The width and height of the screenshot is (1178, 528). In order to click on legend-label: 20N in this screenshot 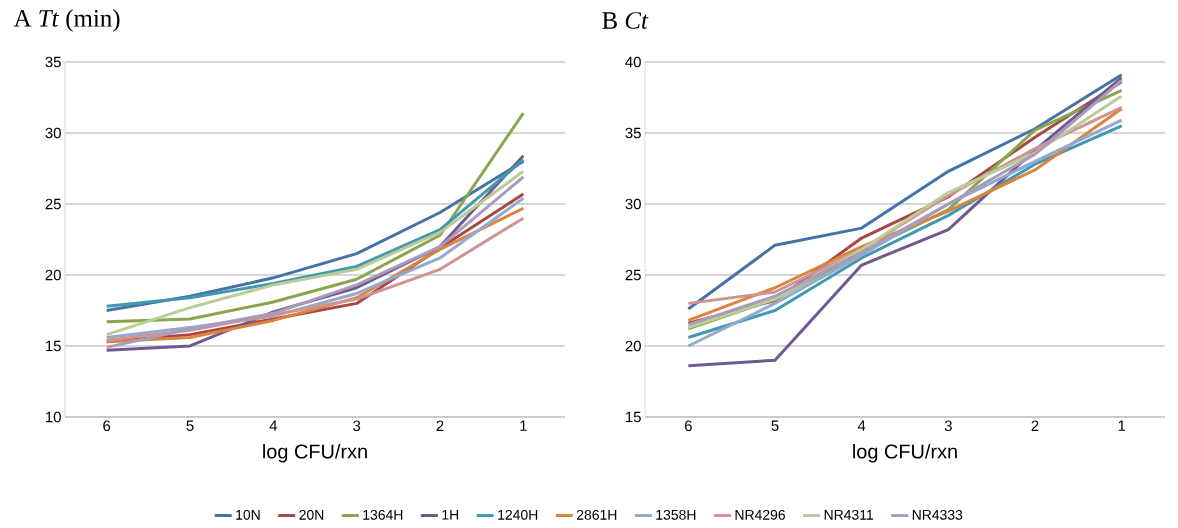, I will do `click(311, 514)`.